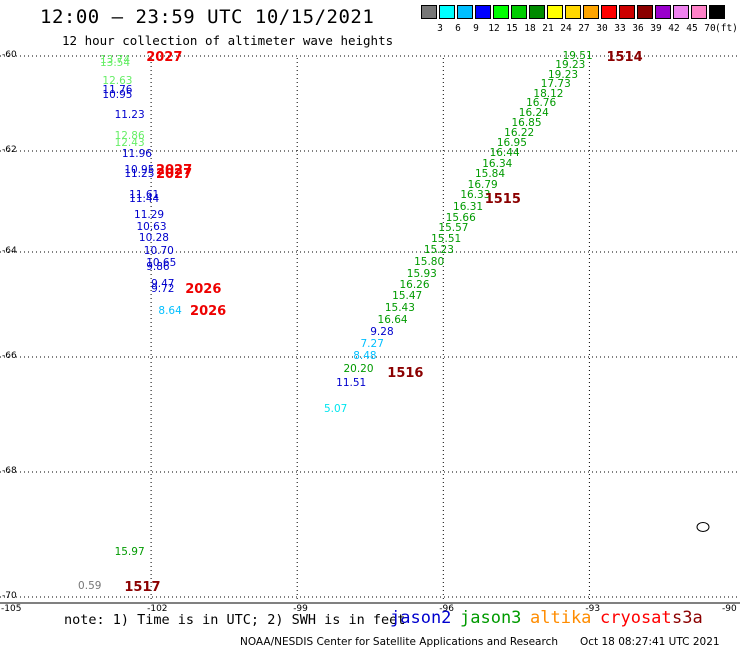  Describe the element at coordinates (548, 93) in the screenshot. I see `wave-height-value: 18.12` at that location.